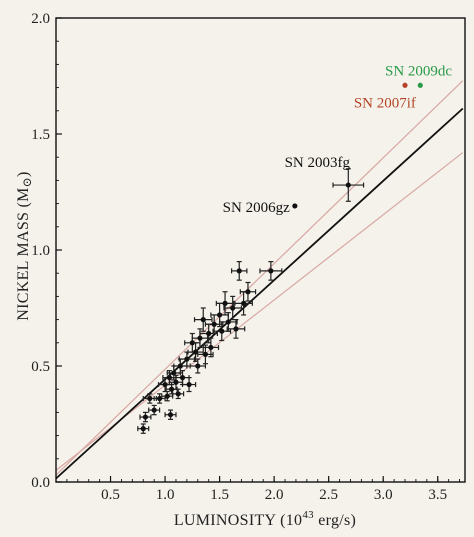 Image resolution: width=474 pixels, height=537 pixels. What do you see at coordinates (40, 483) in the screenshot?
I see `y-tick-label: 0.0` at bounding box center [40, 483].